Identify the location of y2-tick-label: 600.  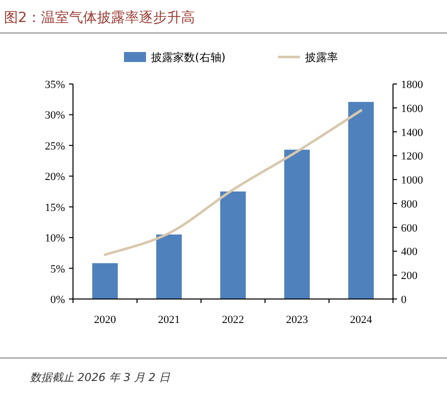
(409, 228).